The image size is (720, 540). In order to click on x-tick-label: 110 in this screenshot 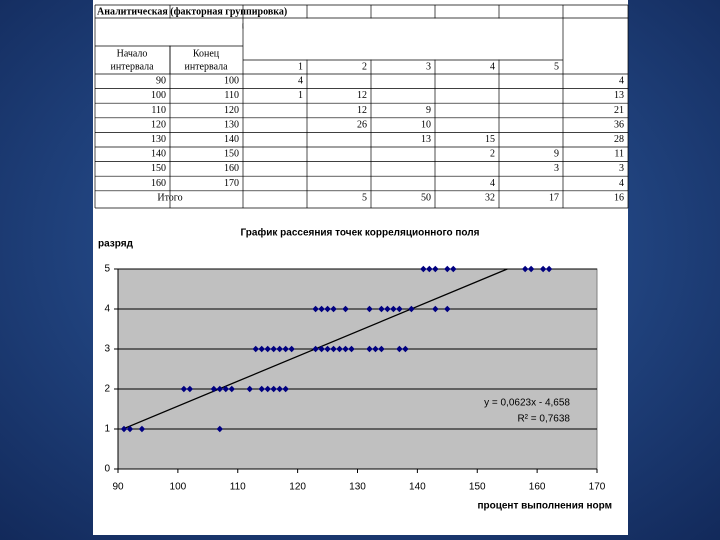, I will do `click(238, 487)`.